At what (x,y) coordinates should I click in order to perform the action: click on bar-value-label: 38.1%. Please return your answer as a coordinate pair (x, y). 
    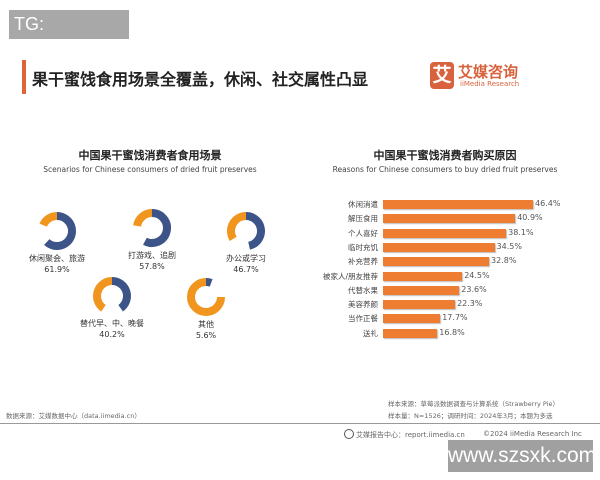
    Looking at the image, I should click on (521, 232).